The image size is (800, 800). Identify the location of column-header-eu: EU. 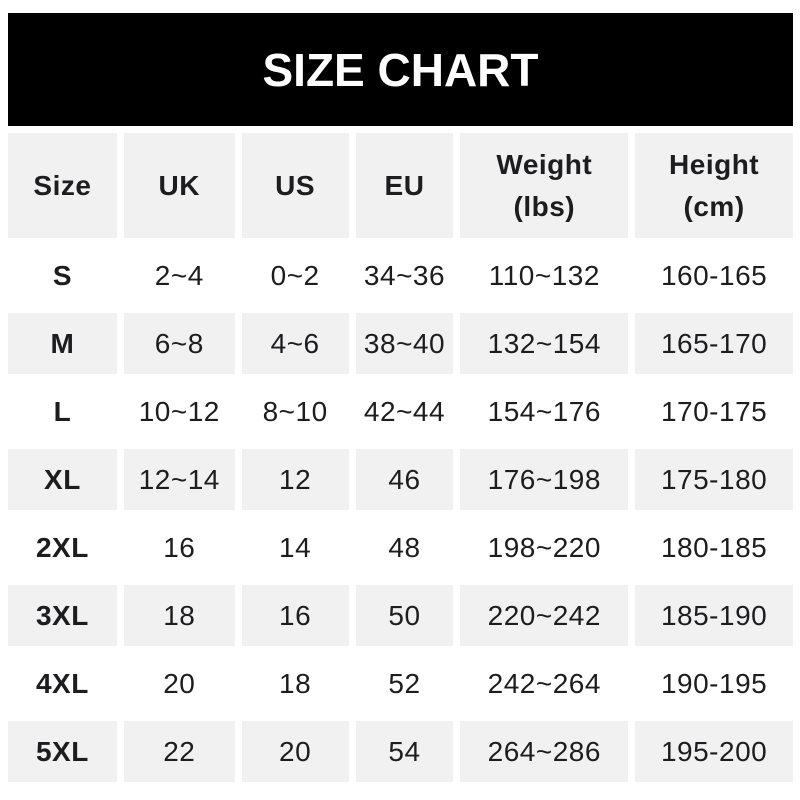
(404, 185).